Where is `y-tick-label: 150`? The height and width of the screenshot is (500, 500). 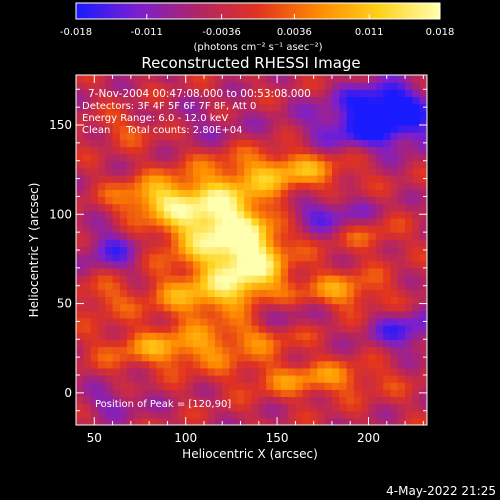 y-tick-label: 150 is located at coordinates (60, 125).